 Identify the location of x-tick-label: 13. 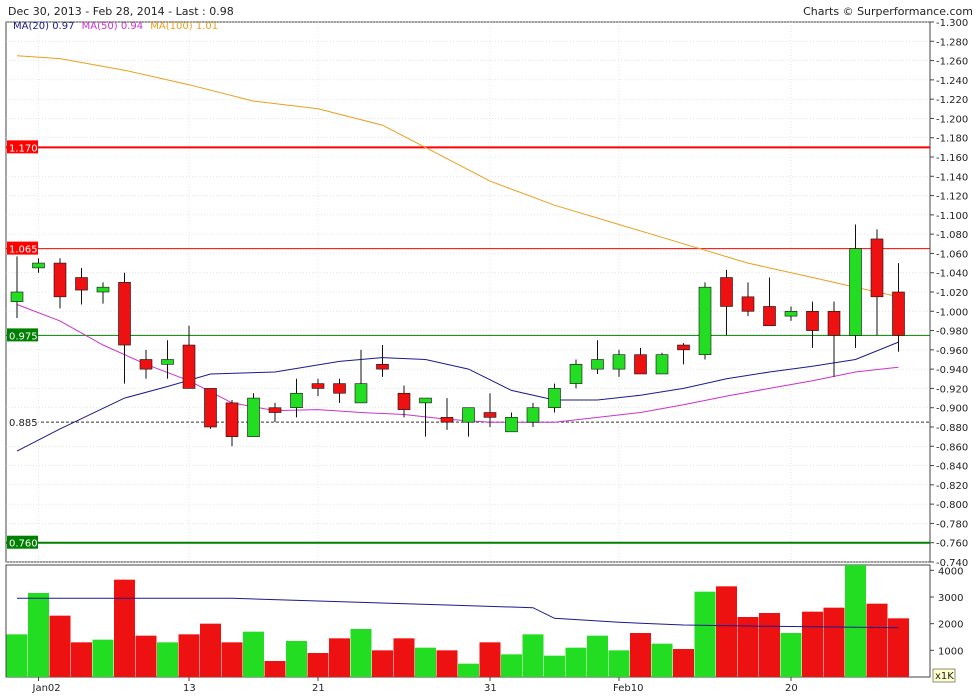
(189, 688).